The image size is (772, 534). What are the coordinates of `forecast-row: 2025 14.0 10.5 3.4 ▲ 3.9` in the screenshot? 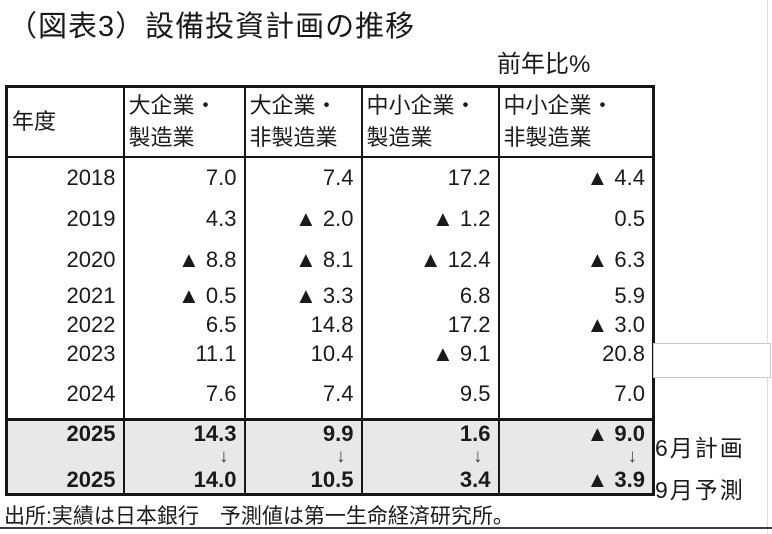 It's located at (330, 481).